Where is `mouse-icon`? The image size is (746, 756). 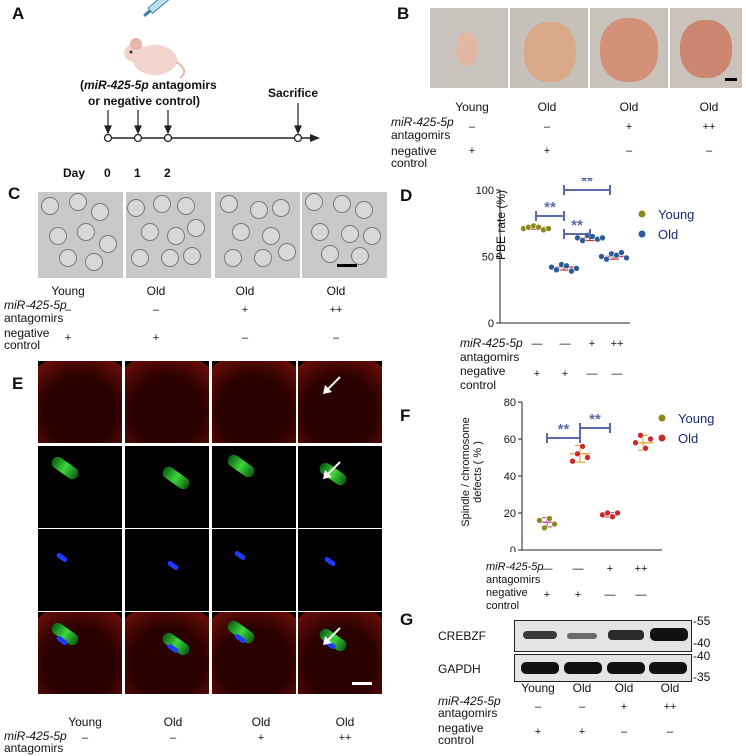 mouse-icon is located at coordinates (155, 58).